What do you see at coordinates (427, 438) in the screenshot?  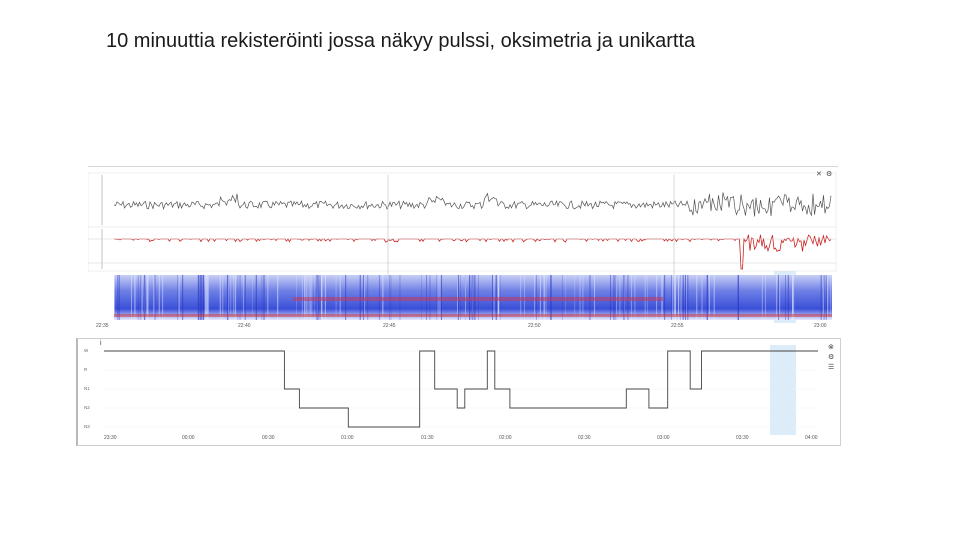 I see `time-tick: 01:30` at bounding box center [427, 438].